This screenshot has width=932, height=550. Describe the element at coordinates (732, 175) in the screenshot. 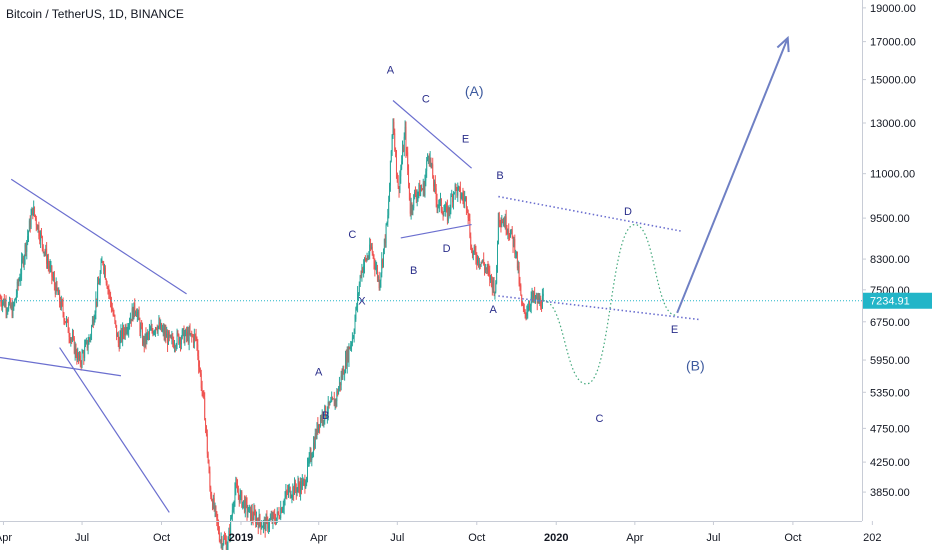

I see `forecast-arrow-shaft` at that location.